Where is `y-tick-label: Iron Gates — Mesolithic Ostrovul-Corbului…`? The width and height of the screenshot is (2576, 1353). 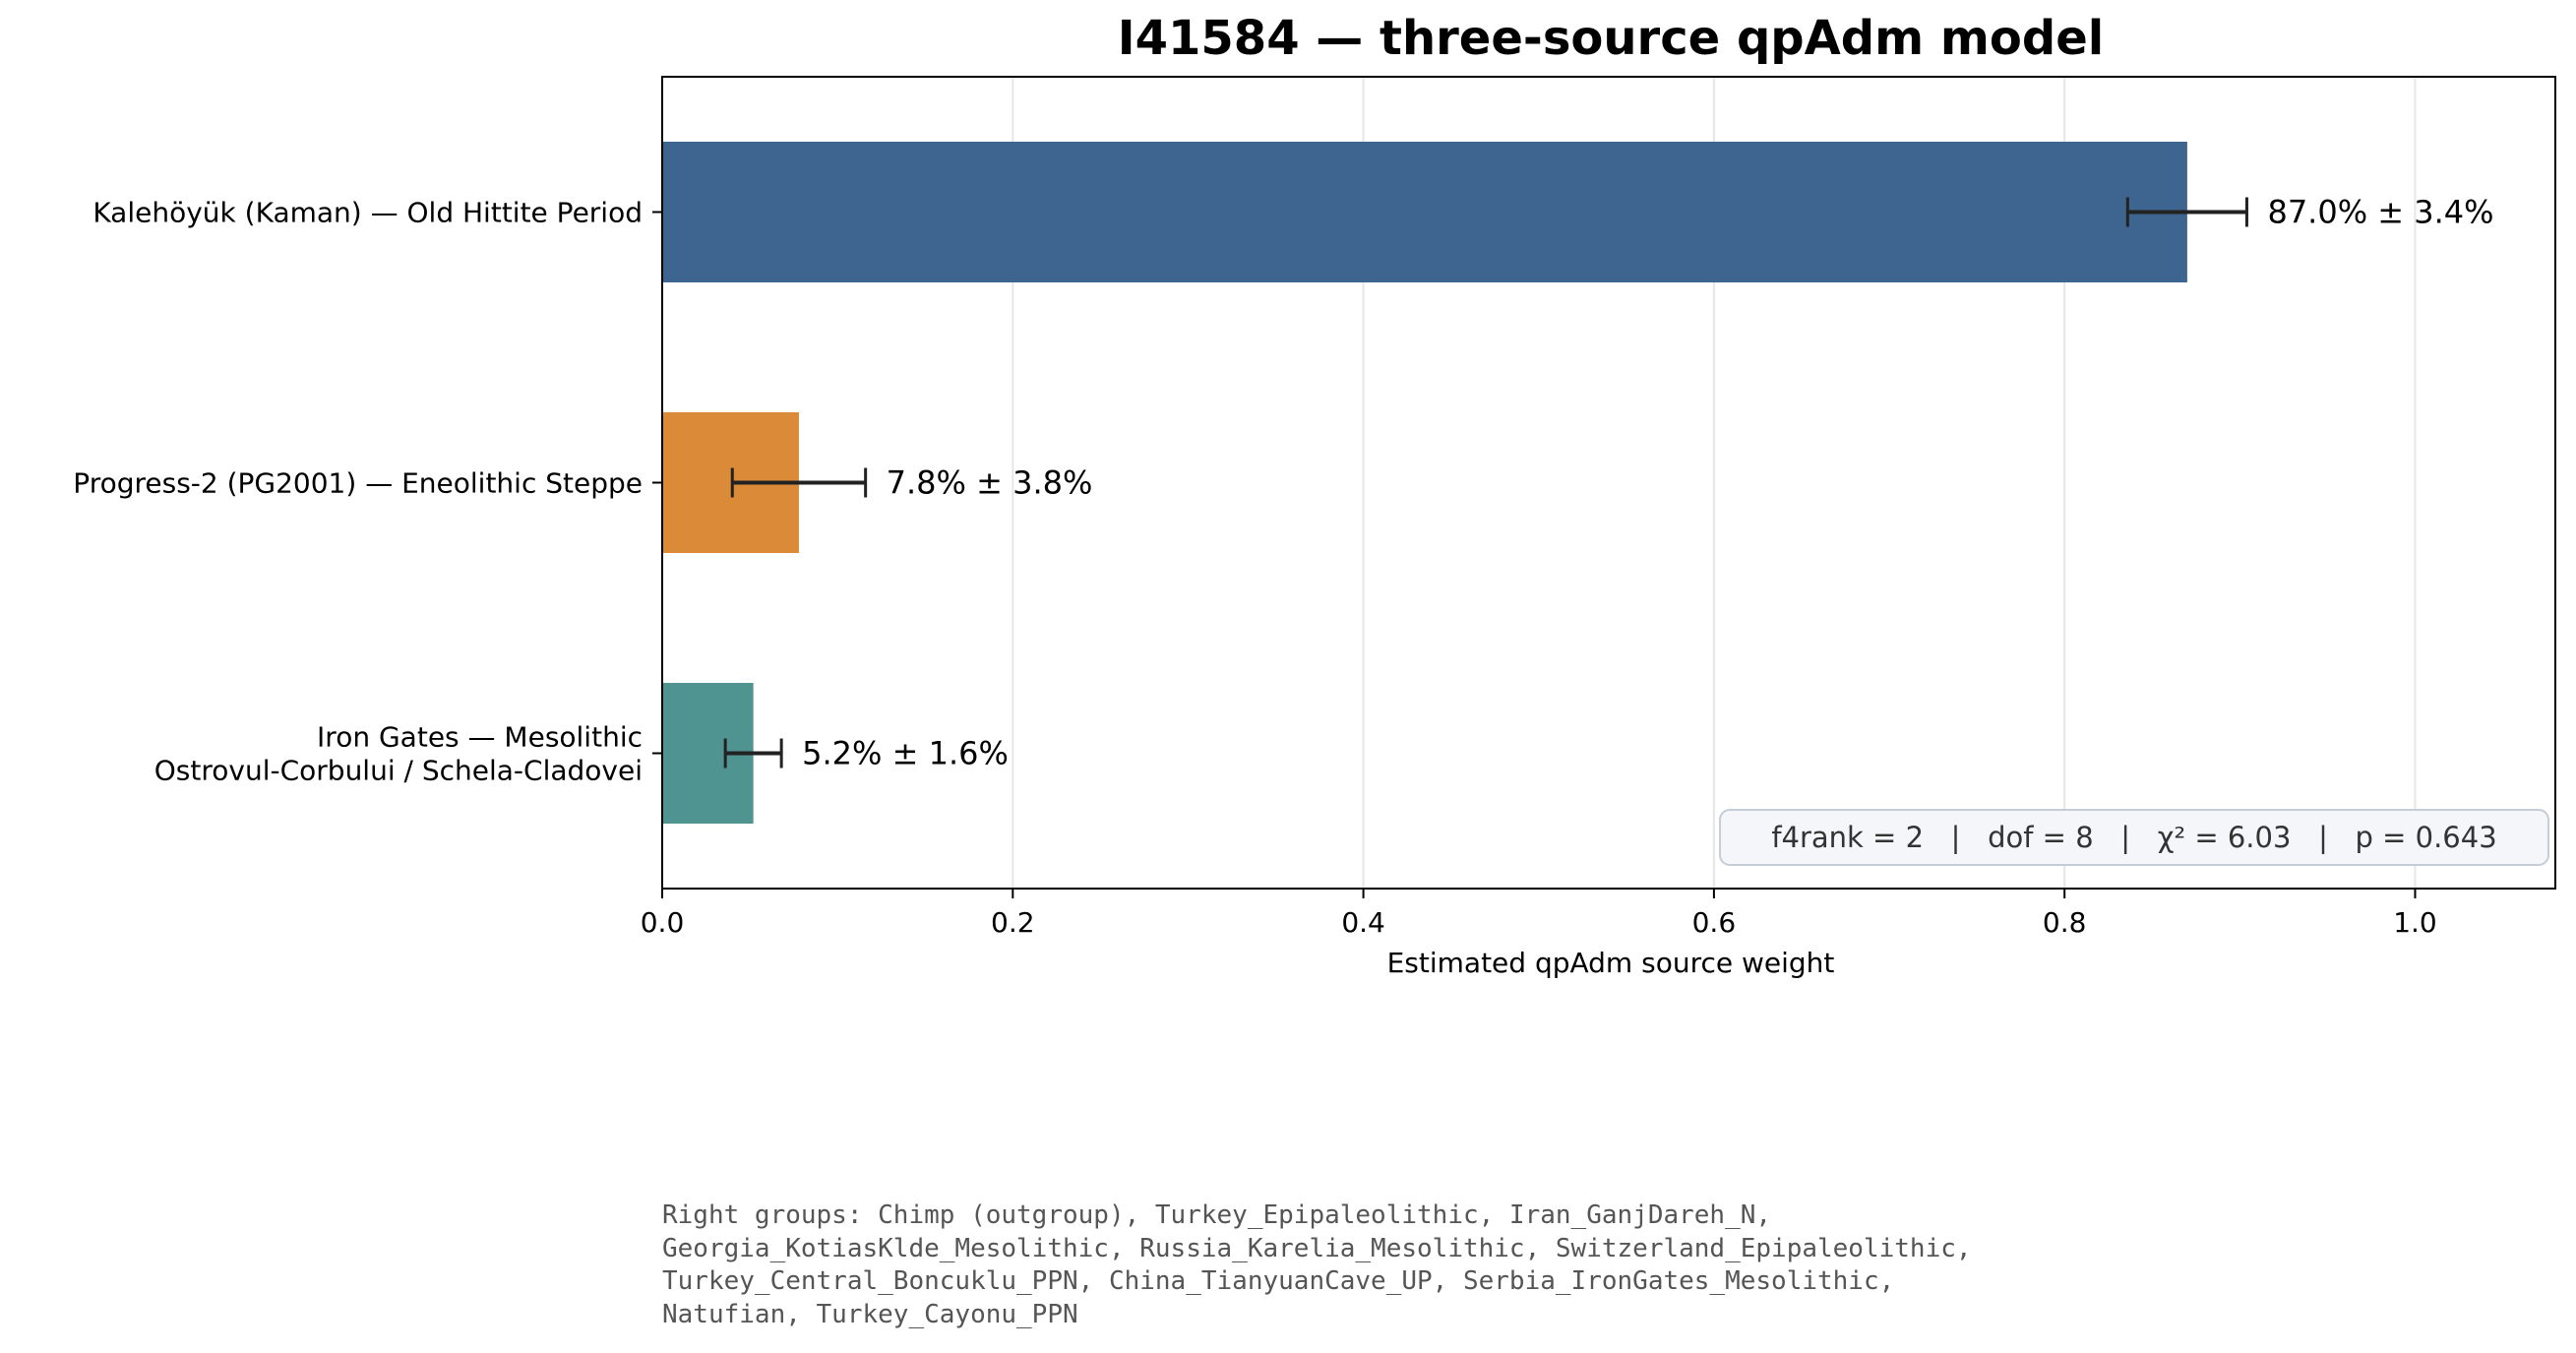
y-tick-label: Iron Gates — Mesolithic Ostrovul-Corbului… is located at coordinates (398, 754).